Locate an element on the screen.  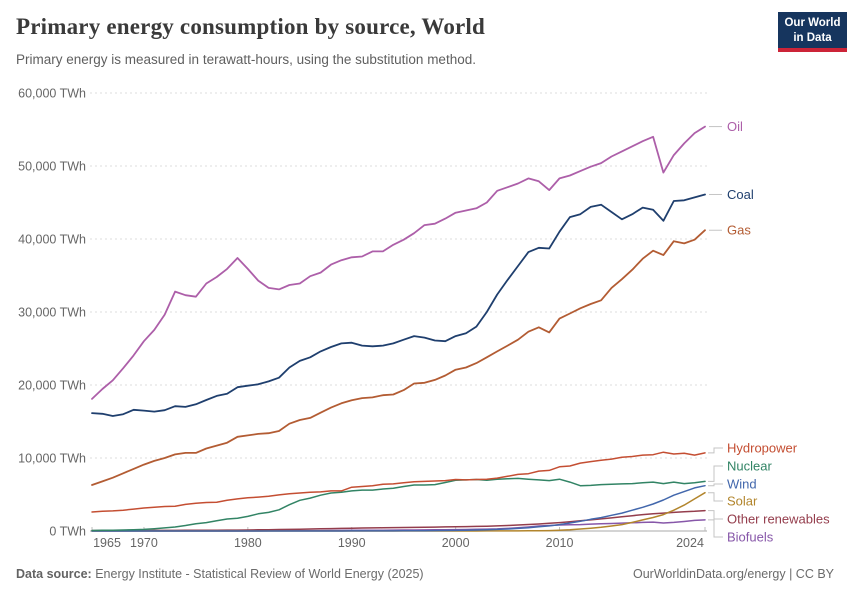
y-tick-label: 10,000 TWh is located at coordinates (52, 459).